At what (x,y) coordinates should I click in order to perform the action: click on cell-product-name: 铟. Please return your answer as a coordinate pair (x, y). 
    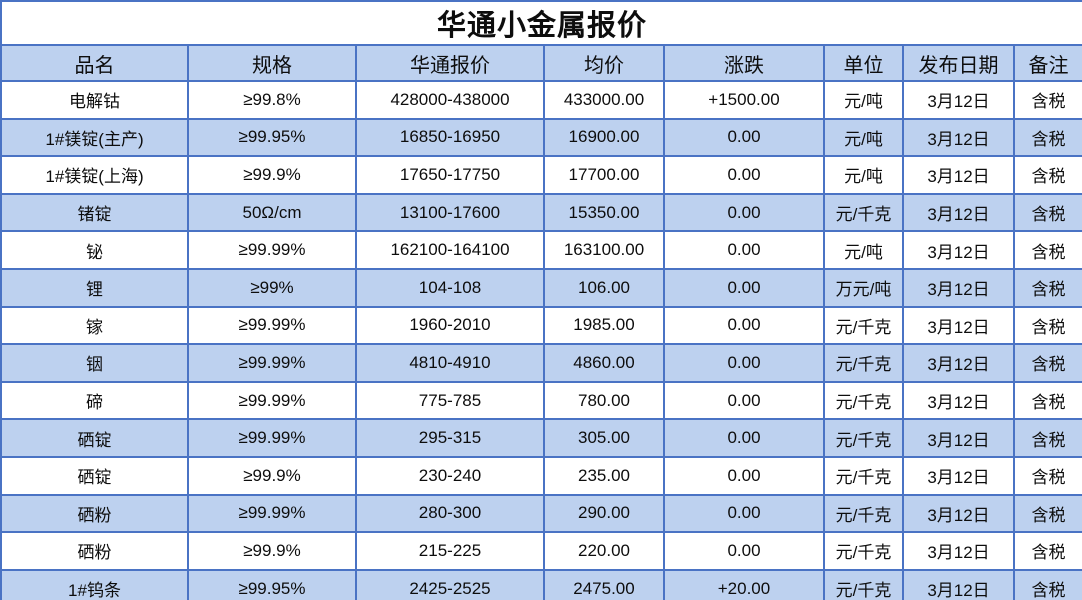
    Looking at the image, I should click on (94, 363).